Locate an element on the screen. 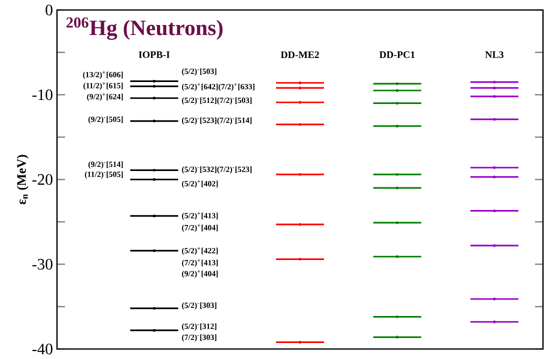 The width and height of the screenshot is (550, 359). x-tick-label: IOPB-I is located at coordinates (154, 54).